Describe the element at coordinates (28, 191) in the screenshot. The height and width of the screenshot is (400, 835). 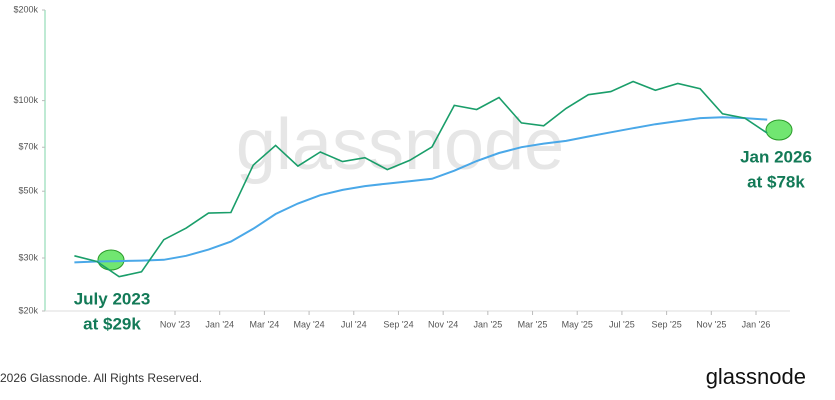
I see `y-tick-label: $50k` at that location.